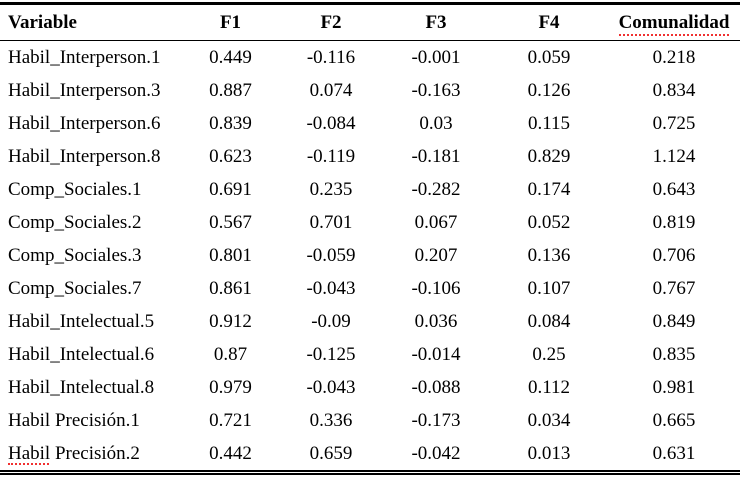  What do you see at coordinates (331, 189) in the screenshot?
I see `value-cell: 0.235` at bounding box center [331, 189].